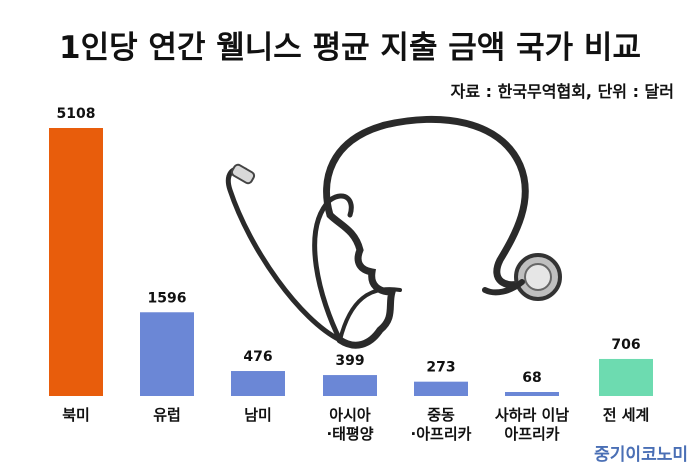  What do you see at coordinates (626, 415) in the screenshot?
I see `category-label-6: 전 세계` at bounding box center [626, 415].